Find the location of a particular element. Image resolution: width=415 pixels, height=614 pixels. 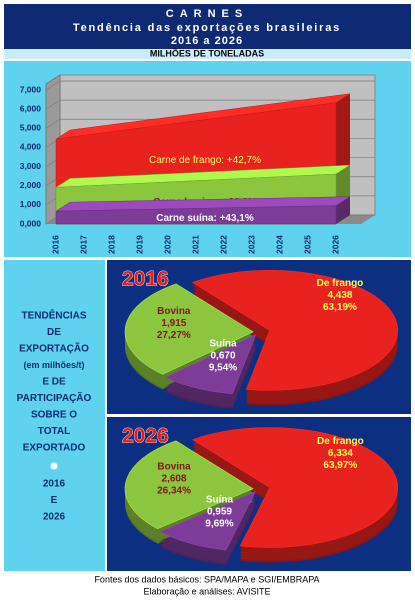

side-text: PARTICIPAÇÃO is located at coordinates (54, 397).